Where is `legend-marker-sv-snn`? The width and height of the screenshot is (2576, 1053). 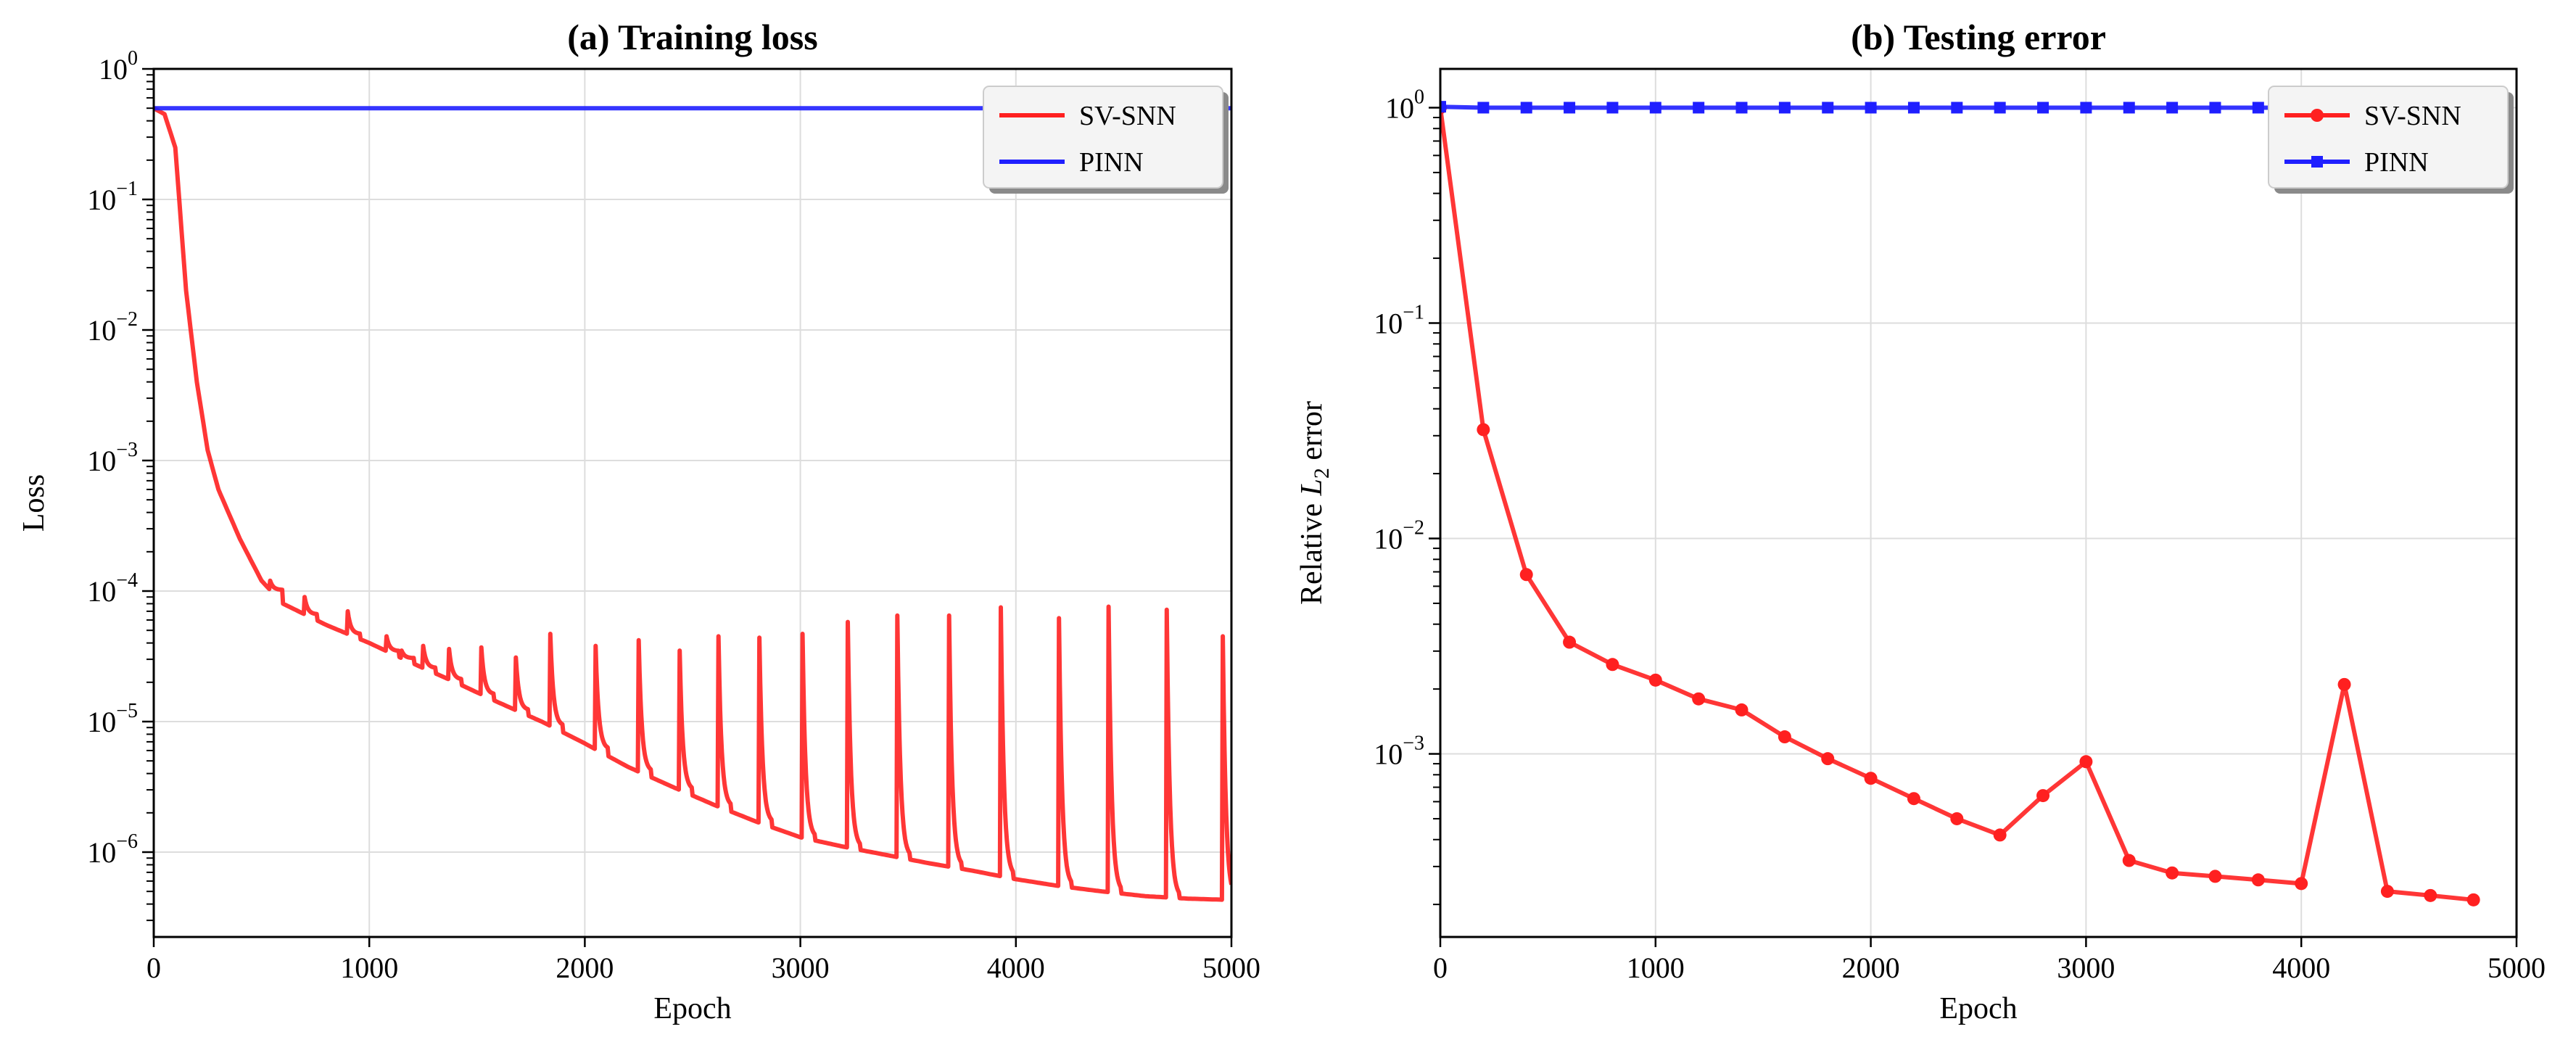 legend-marker-sv-snn is located at coordinates (2317, 115).